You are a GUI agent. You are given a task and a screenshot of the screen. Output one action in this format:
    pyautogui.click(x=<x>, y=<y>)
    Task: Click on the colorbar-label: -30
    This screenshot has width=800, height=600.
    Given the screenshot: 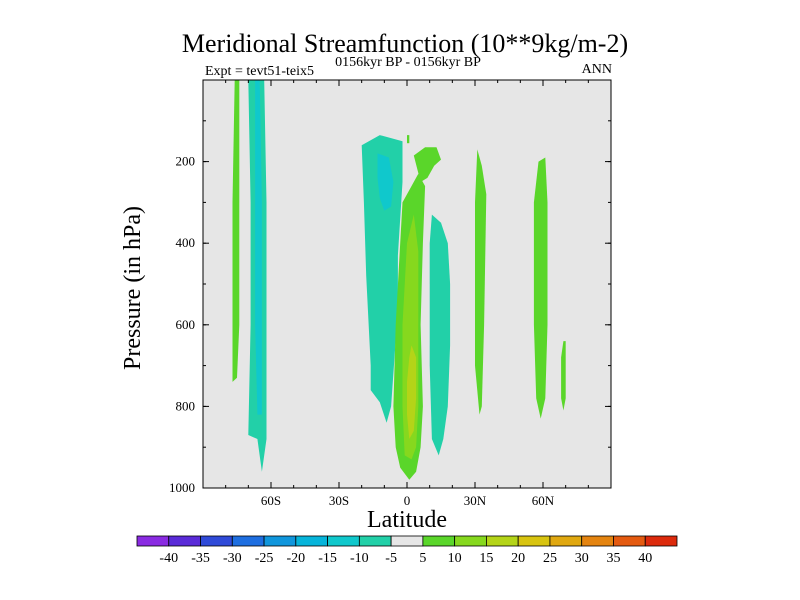 What is the action you would take?
    pyautogui.click(x=232, y=558)
    